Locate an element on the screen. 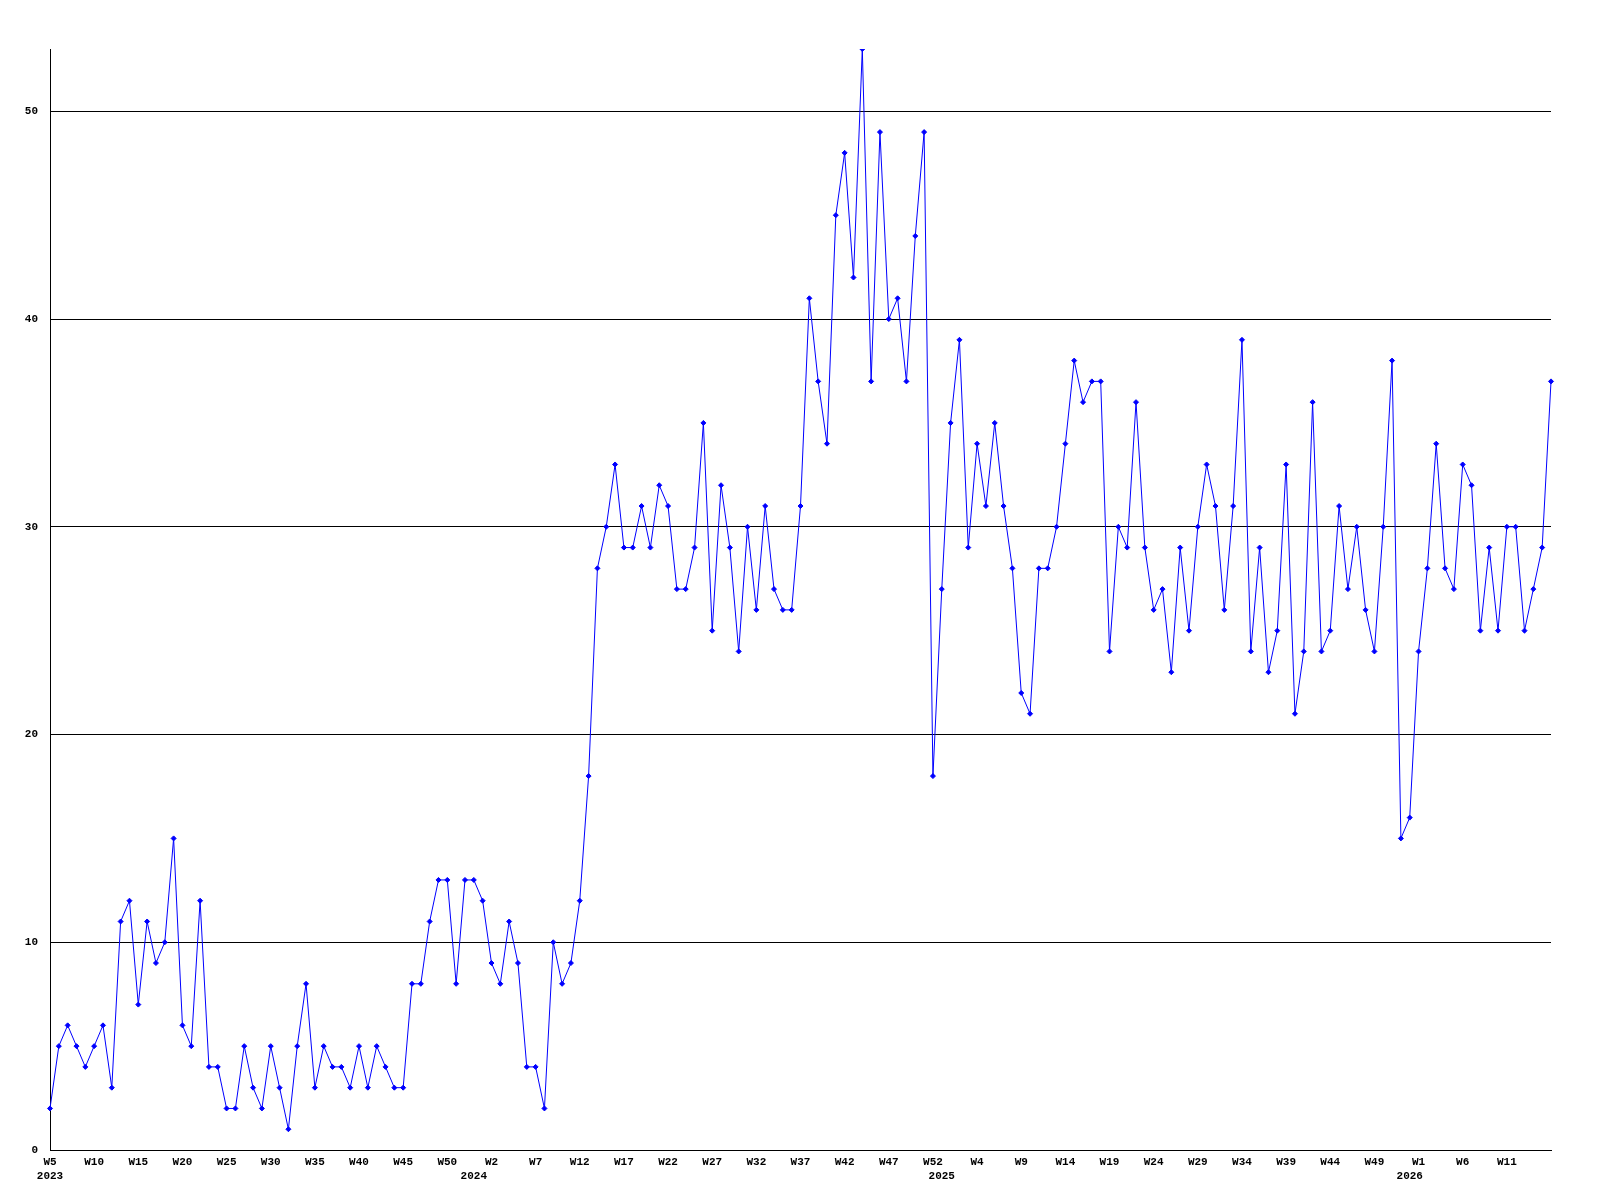 The image size is (1600, 1200). x-tick-label: W1 is located at coordinates (1418, 1162).